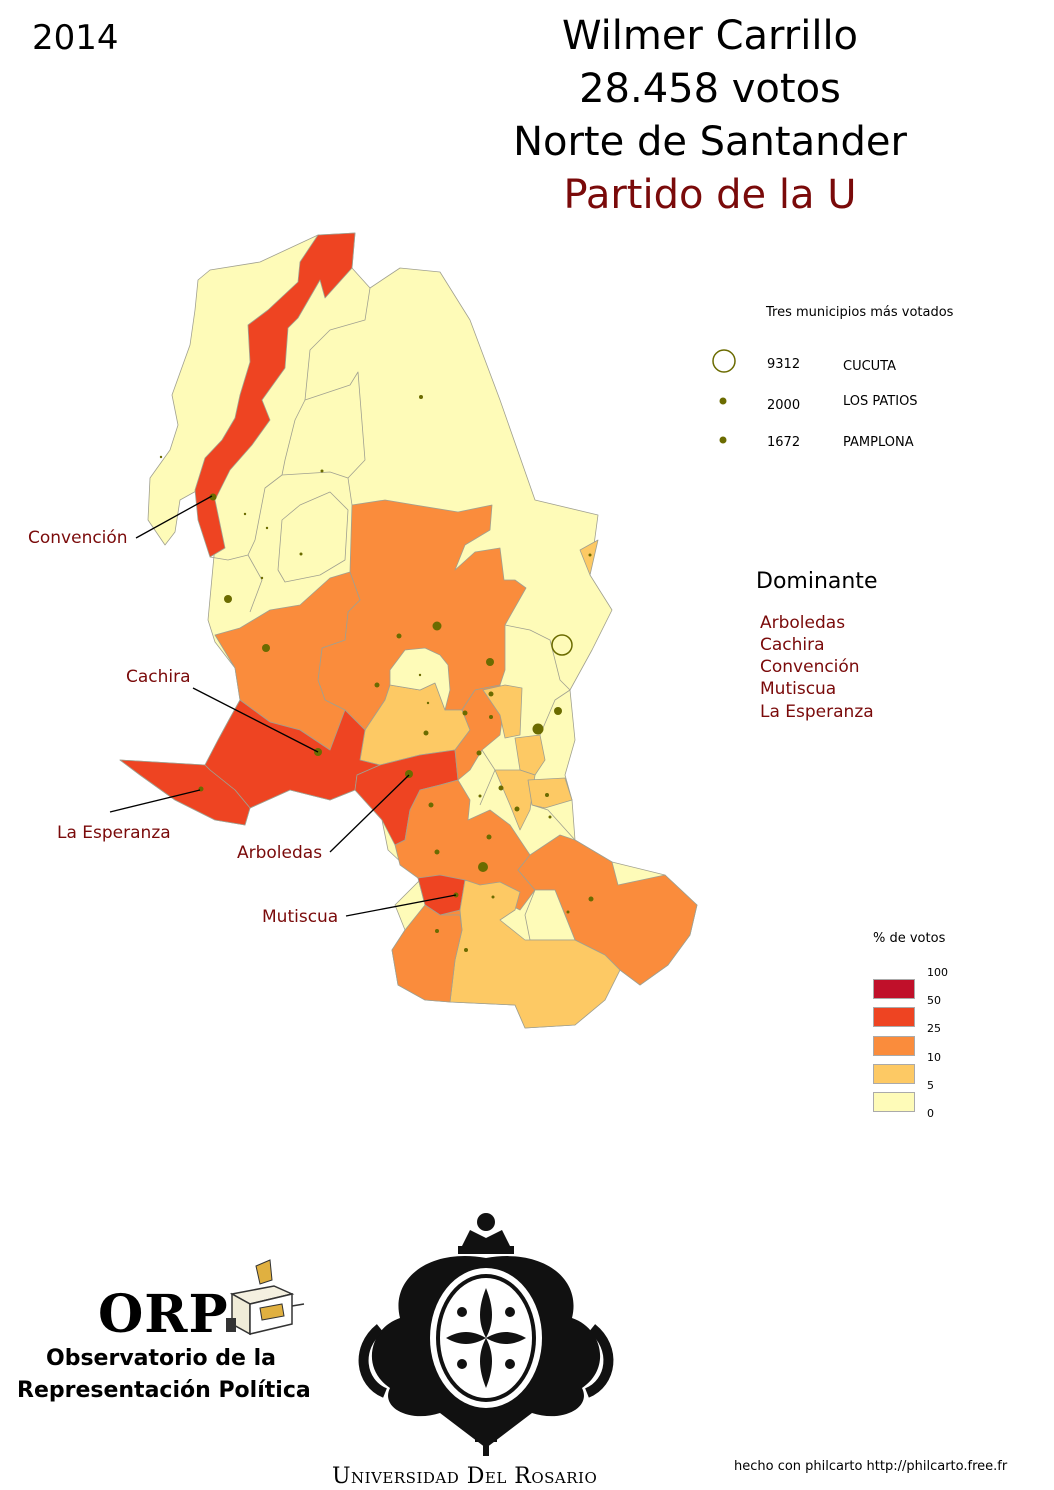 This screenshot has width=1054, height=1490. Describe the element at coordinates (163, 1314) in the screenshot. I see `orp-logo-text: ORP` at that location.